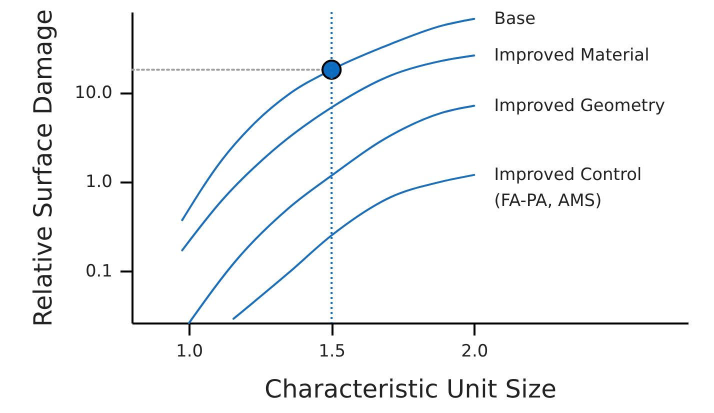 This screenshot has height=413, width=714. I want to click on x-tick-label: 2.0, so click(474, 352).